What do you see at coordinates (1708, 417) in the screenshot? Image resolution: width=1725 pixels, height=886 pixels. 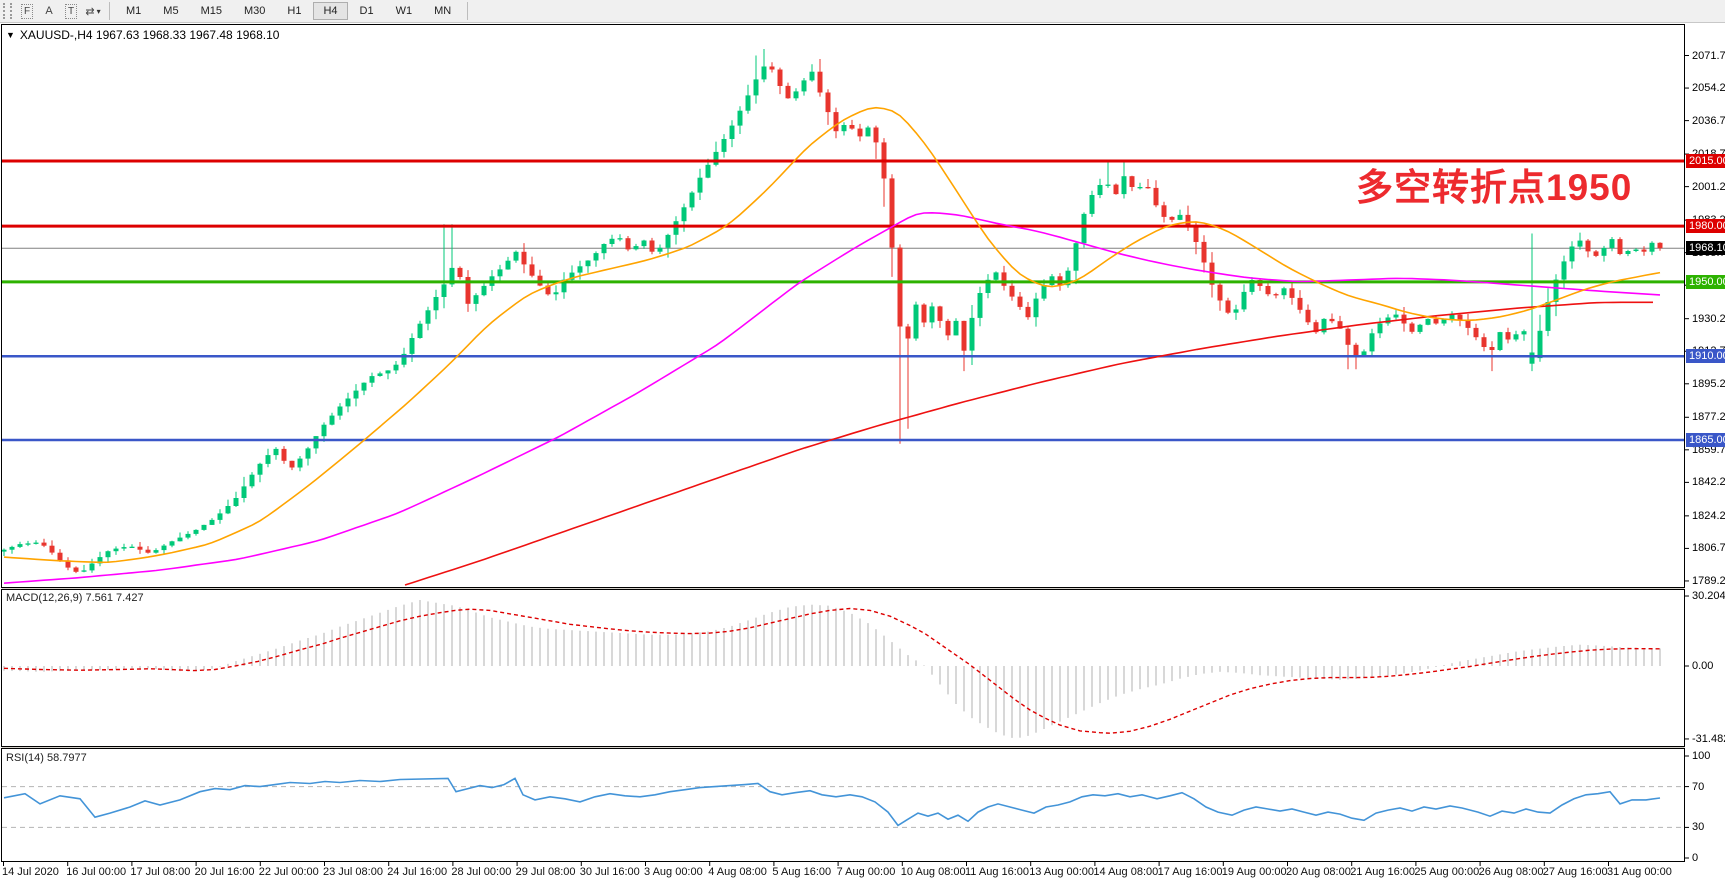 I see `price-tick-1877.20: 1877.20` at bounding box center [1708, 417].